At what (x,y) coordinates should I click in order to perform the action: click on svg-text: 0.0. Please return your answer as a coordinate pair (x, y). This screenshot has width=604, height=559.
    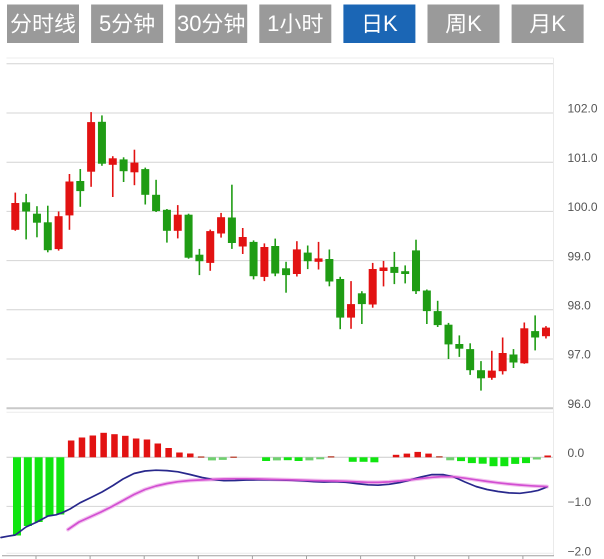
    Looking at the image, I should click on (576, 453).